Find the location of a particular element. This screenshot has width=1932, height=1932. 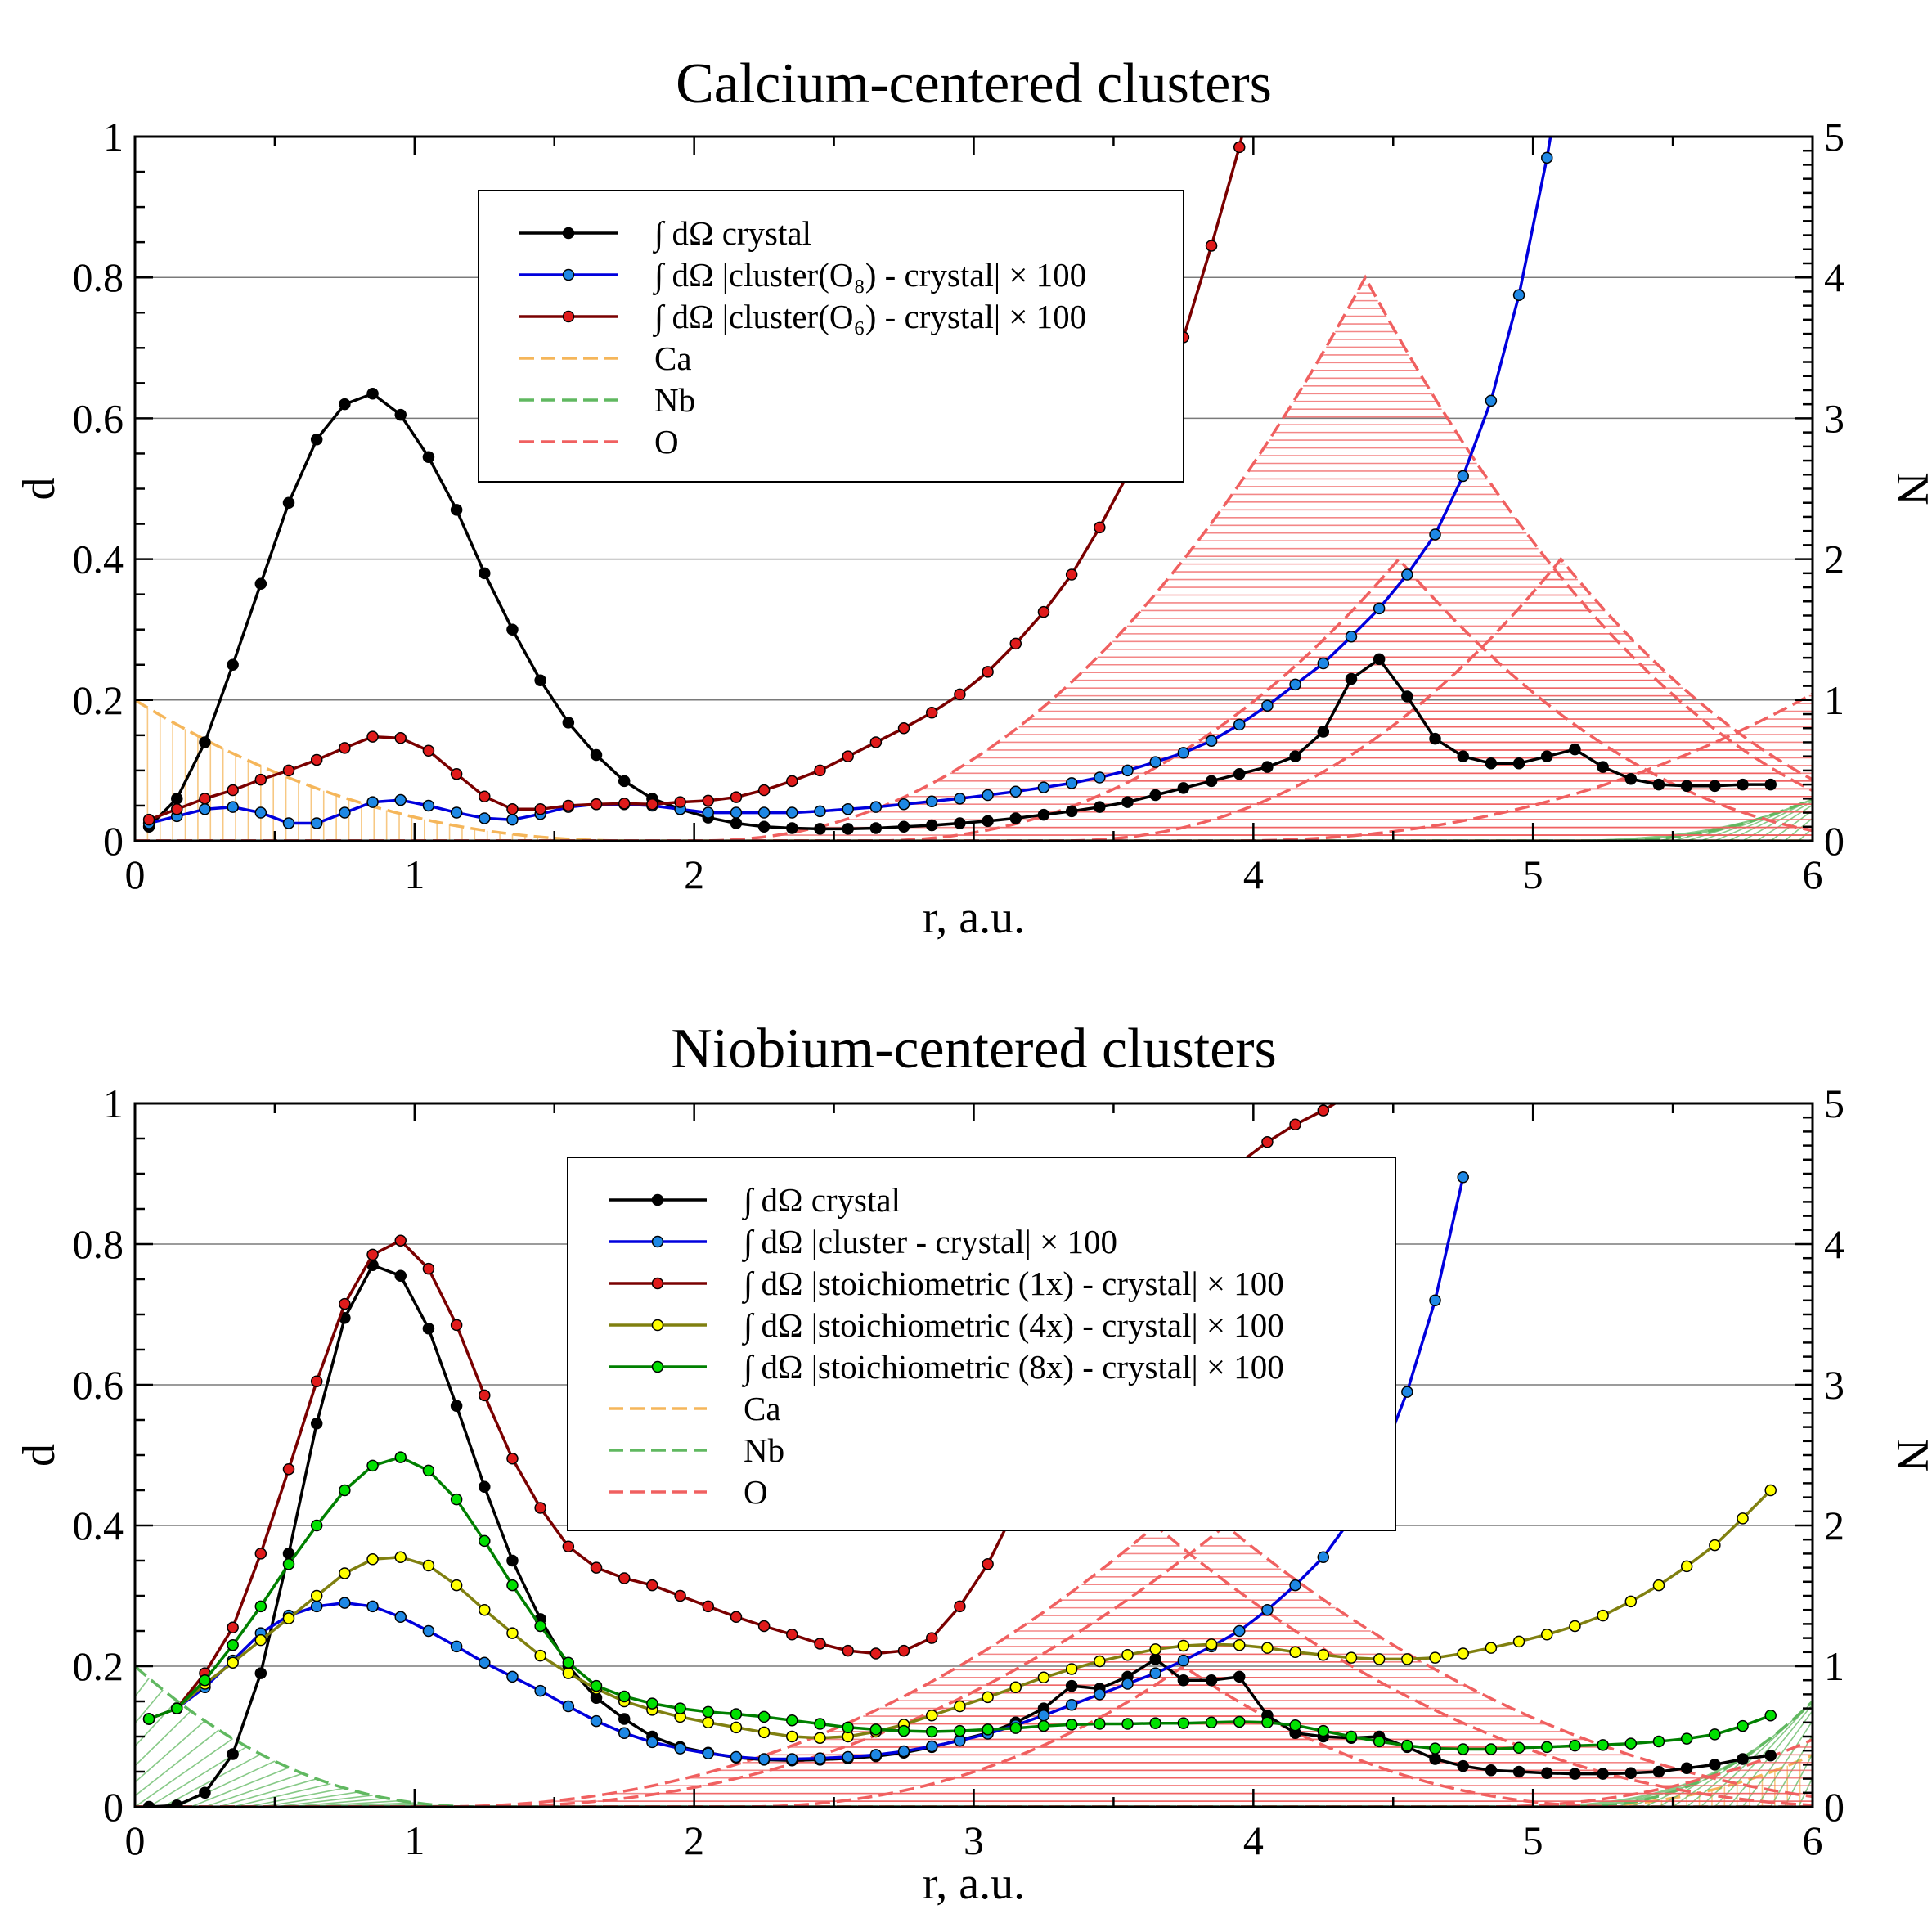

y2-tick-label: 1 is located at coordinates (1834, 700).